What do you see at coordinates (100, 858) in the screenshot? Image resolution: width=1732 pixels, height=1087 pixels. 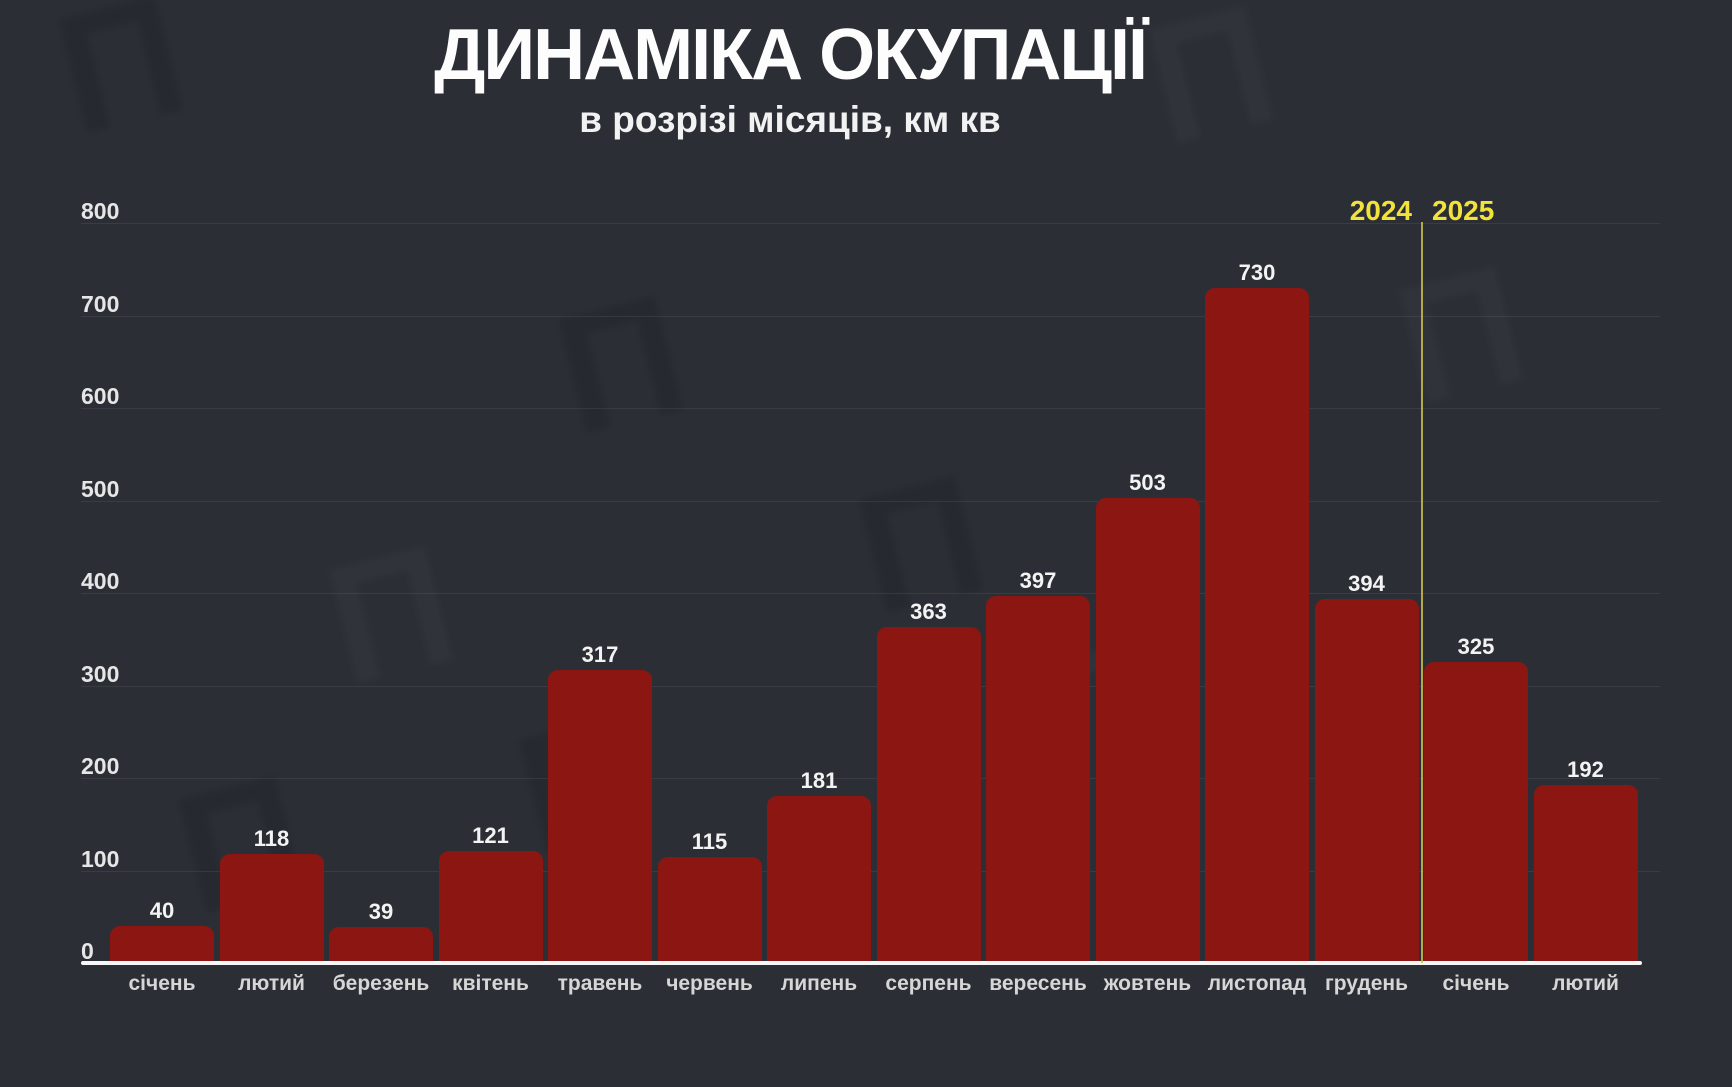 I see `y-axis-tick-label: 100` at bounding box center [100, 858].